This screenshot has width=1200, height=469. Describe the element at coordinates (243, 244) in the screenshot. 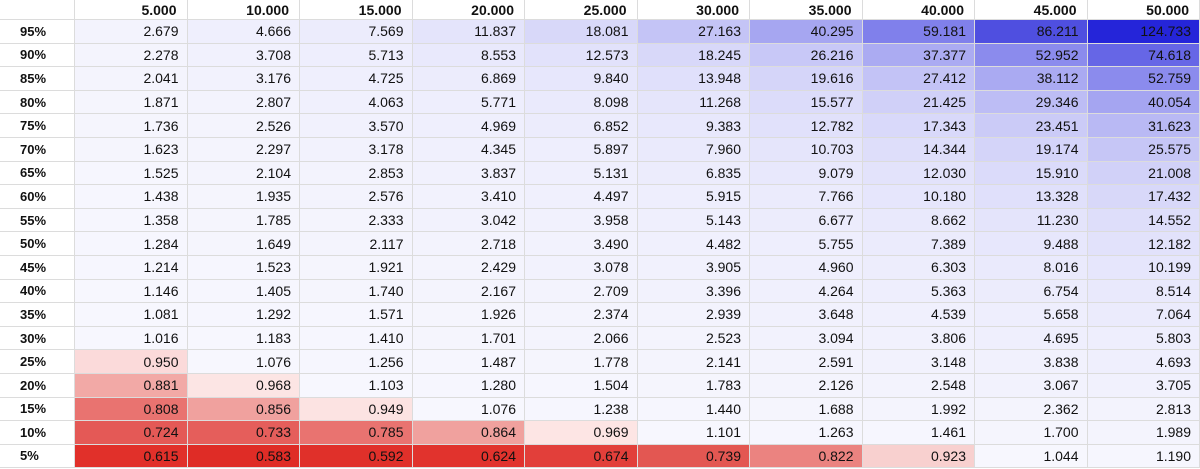

I see `table-cell: 1.649` at that location.